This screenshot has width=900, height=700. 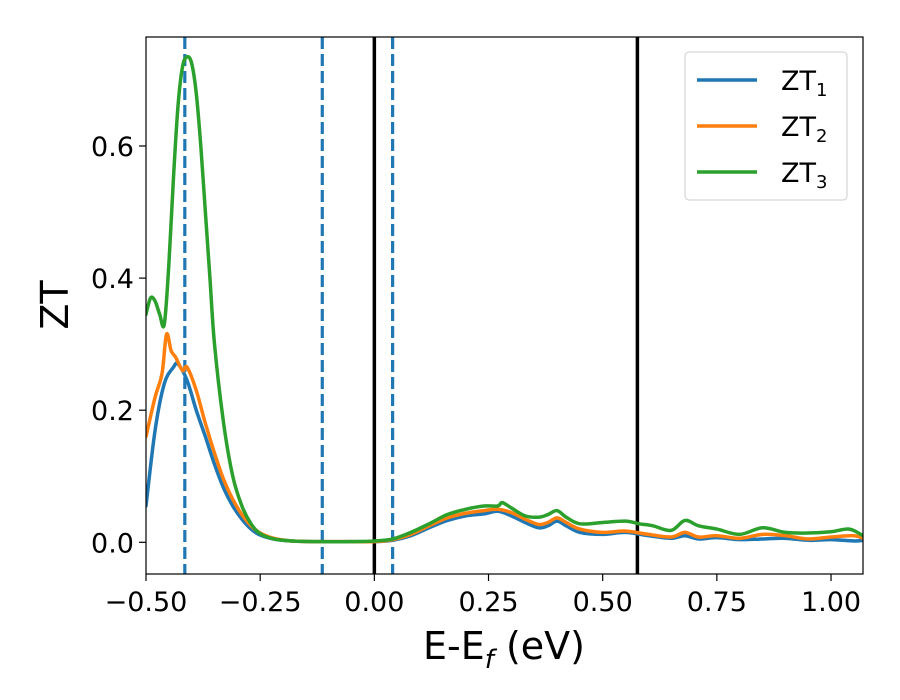 What do you see at coordinates (112, 147) in the screenshot?
I see `y-tick-label: 0.6` at bounding box center [112, 147].